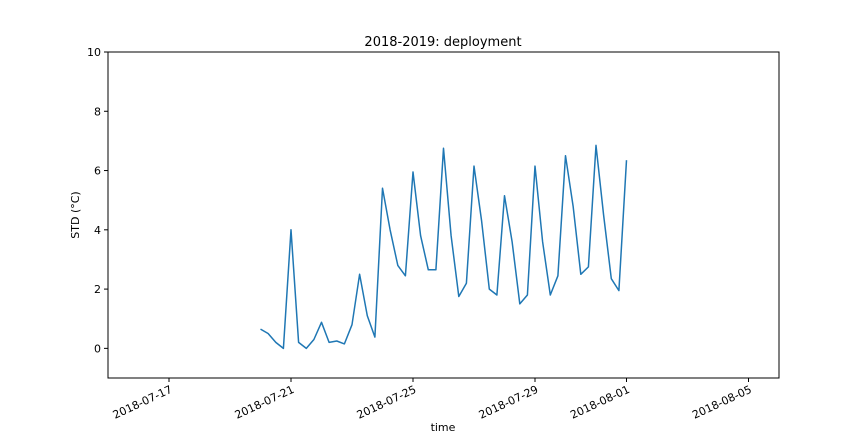  What do you see at coordinates (97, 171) in the screenshot?
I see `y-tick-label: 6` at bounding box center [97, 171].